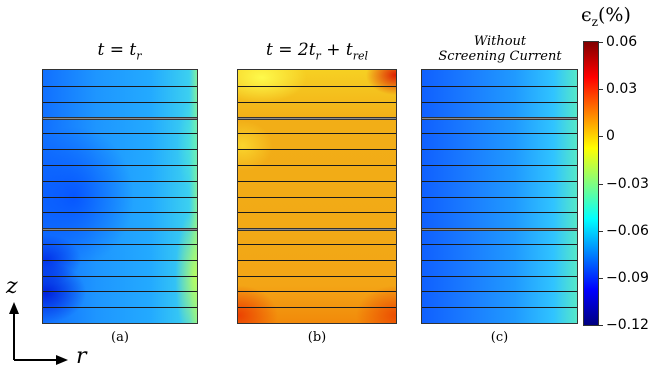 This screenshot has width=658, height=380. I want to click on panel-c-title: Without Screening Current, so click(500, 49).